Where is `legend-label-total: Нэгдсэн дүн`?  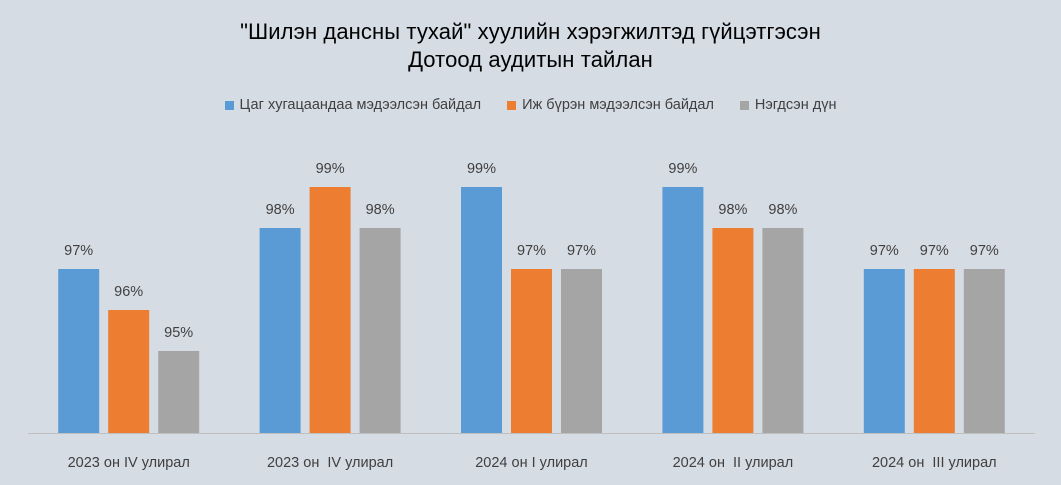 legend-label-total: Нэгдсэн дүн is located at coordinates (795, 105).